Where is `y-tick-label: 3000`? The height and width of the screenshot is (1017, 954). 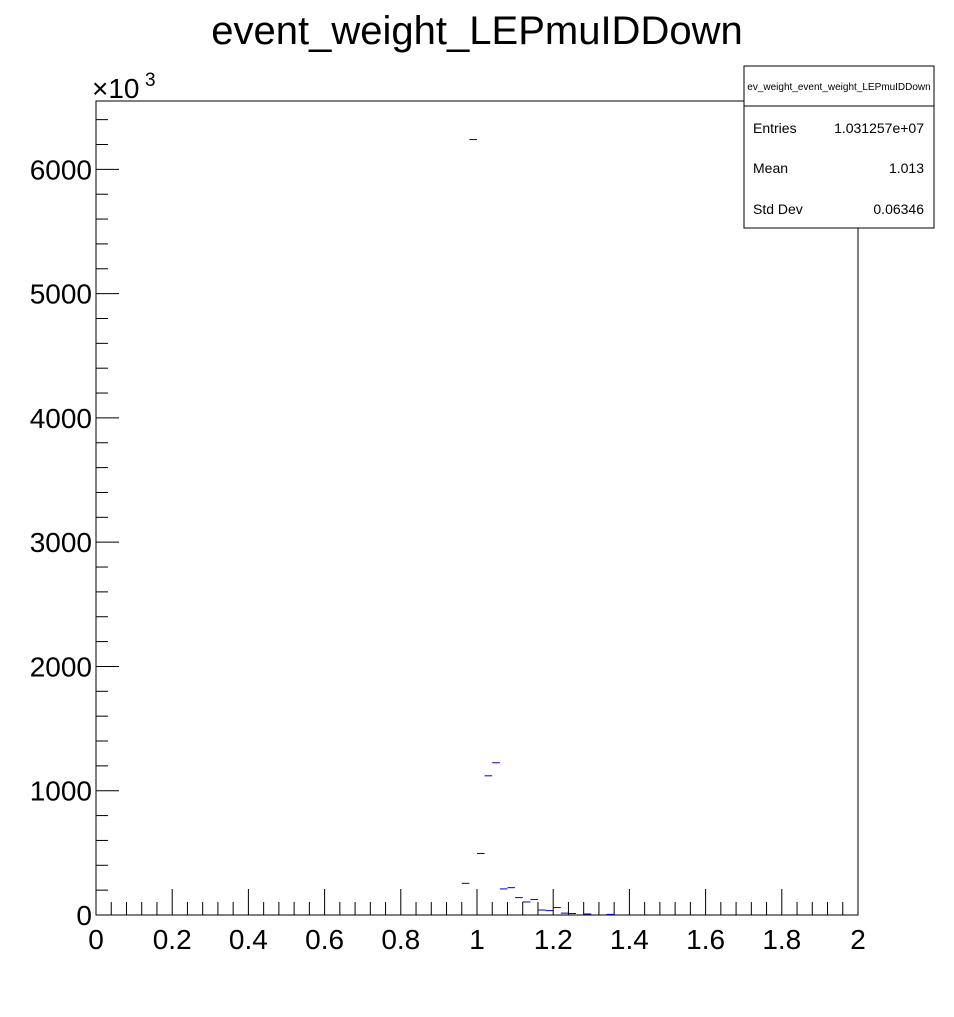 y-tick-label: 3000 is located at coordinates (61, 542).